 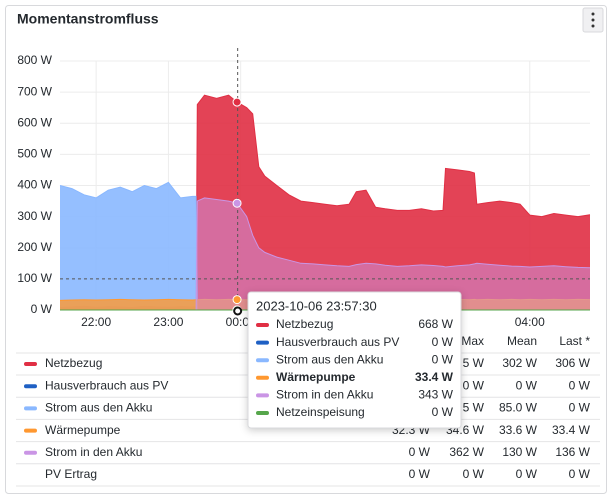 I want to click on tooltip-value: 343 W, so click(x=435, y=395).